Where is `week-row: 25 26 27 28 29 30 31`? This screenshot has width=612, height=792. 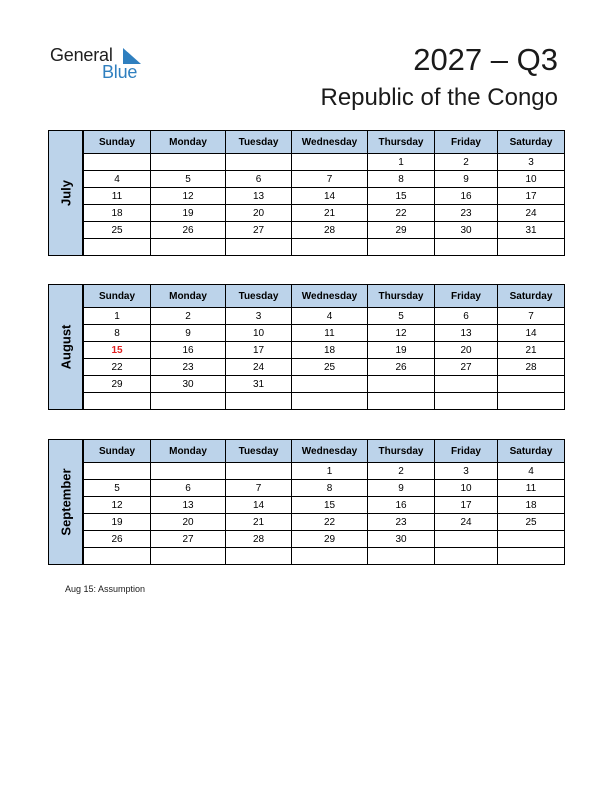
week-row: 25 26 27 28 29 30 31 is located at coordinates (324, 230).